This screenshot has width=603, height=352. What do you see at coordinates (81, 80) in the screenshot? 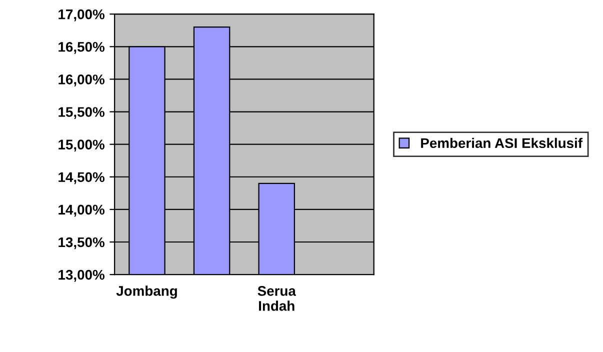
I see `y-tick-label: 16,00%` at bounding box center [81, 80].